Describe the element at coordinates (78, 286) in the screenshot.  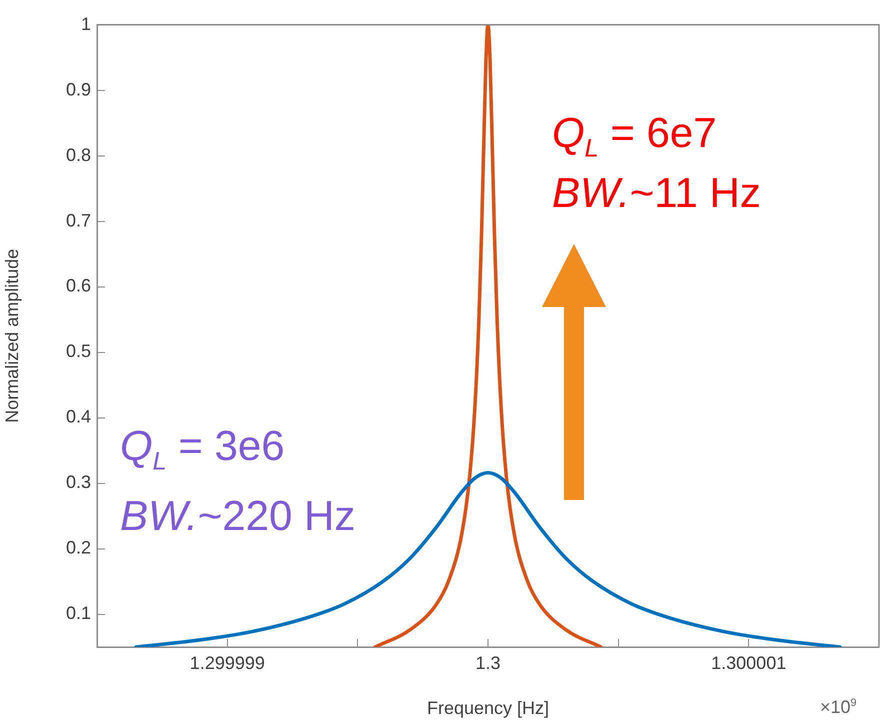
I see `y-tick-label: 0.6` at that location.